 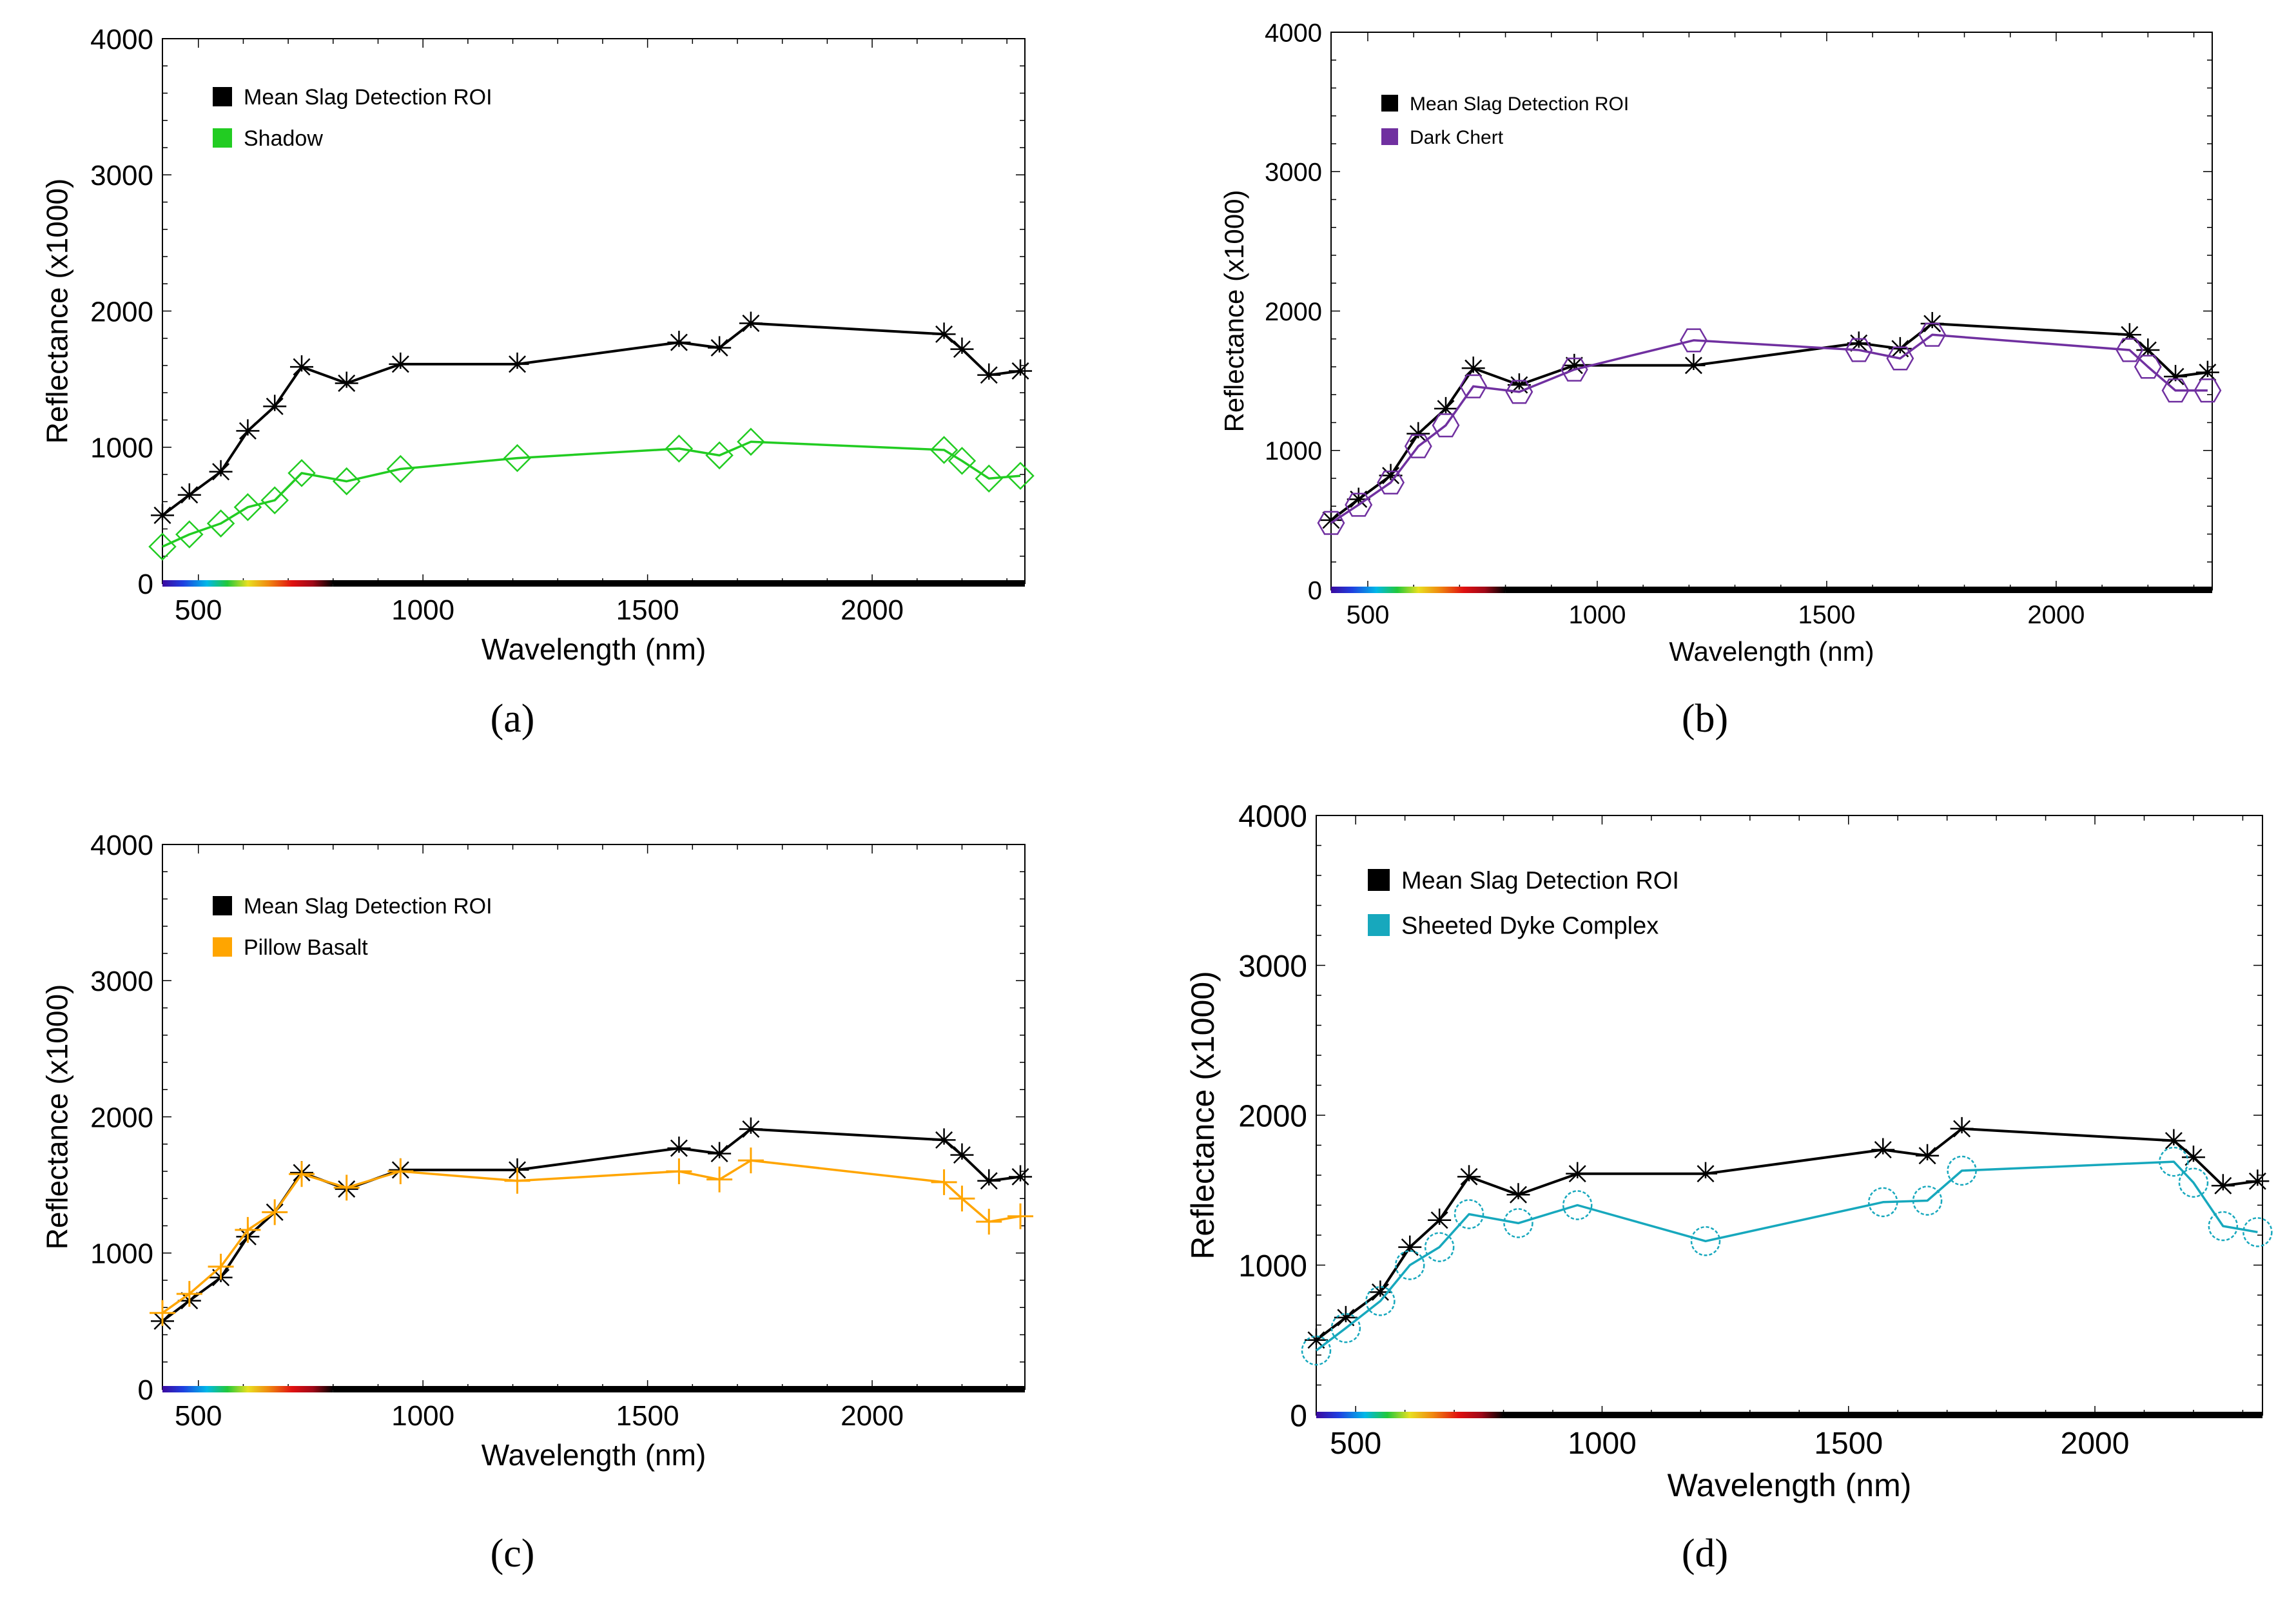 I want to click on y-tick-label: 1000, so click(x=1293, y=451).